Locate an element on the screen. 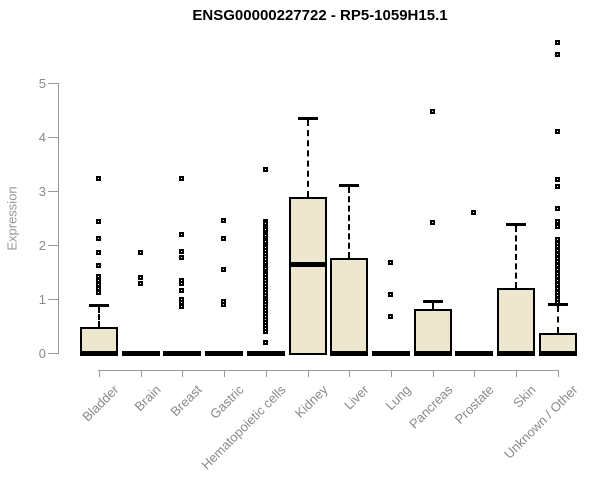 The height and width of the screenshot is (500, 600). chart-title: ENSG00000227722 - RP5-1059H15.1 is located at coordinates (320, 15).